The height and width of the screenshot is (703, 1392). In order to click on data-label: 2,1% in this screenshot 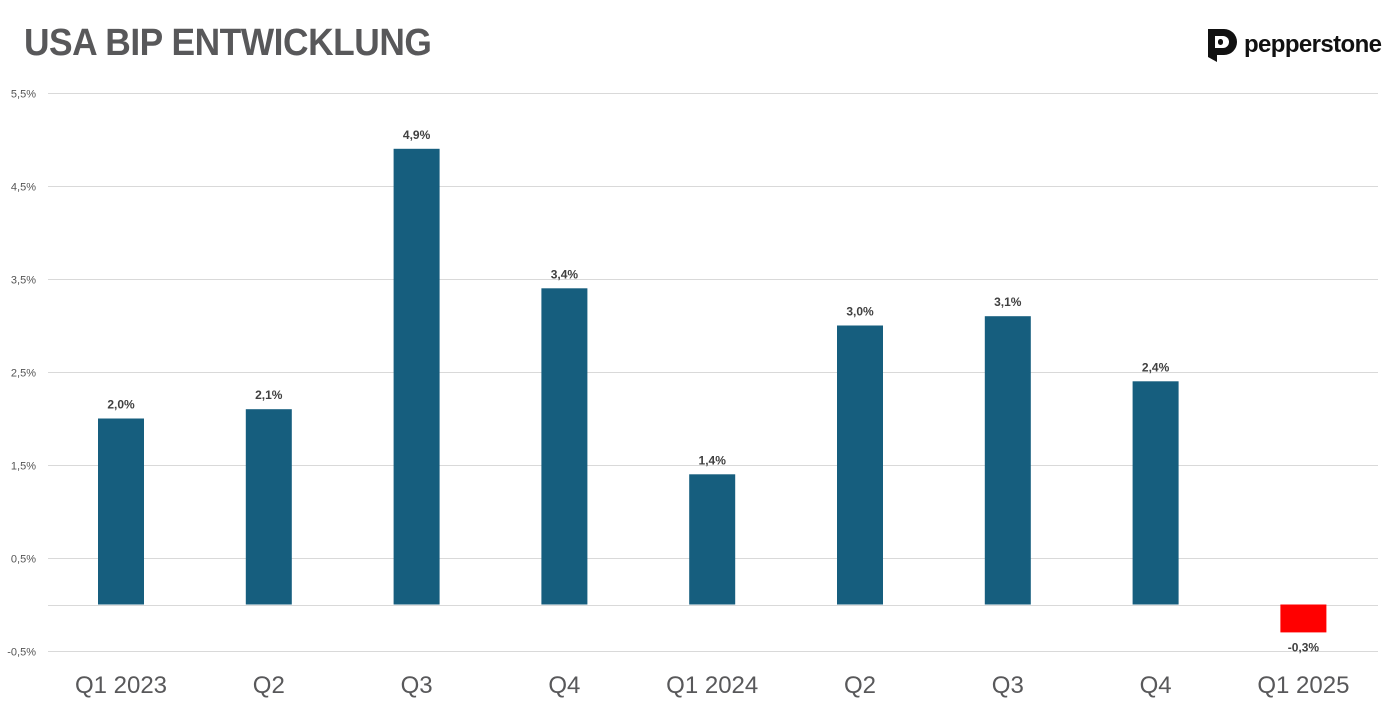, I will do `click(269, 395)`.